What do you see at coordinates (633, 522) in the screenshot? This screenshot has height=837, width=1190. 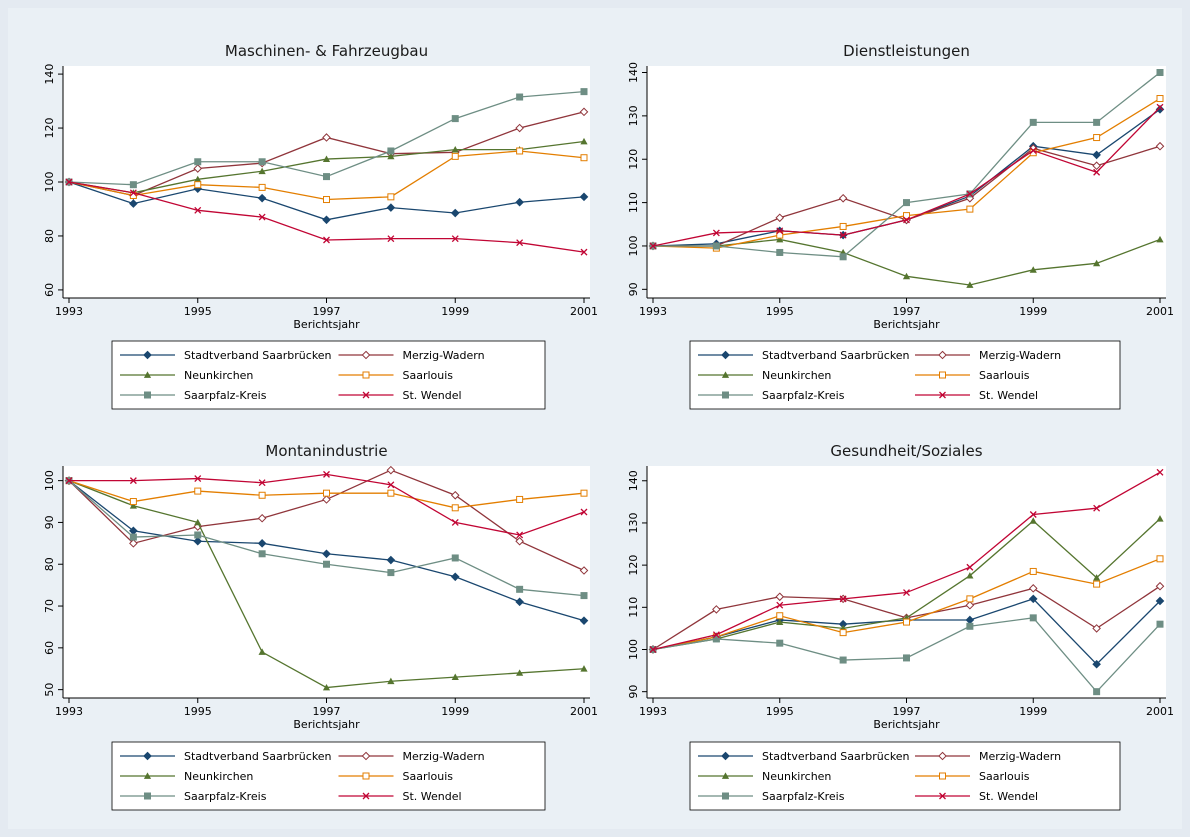 I see `y-tick-label: 130` at bounding box center [633, 522].